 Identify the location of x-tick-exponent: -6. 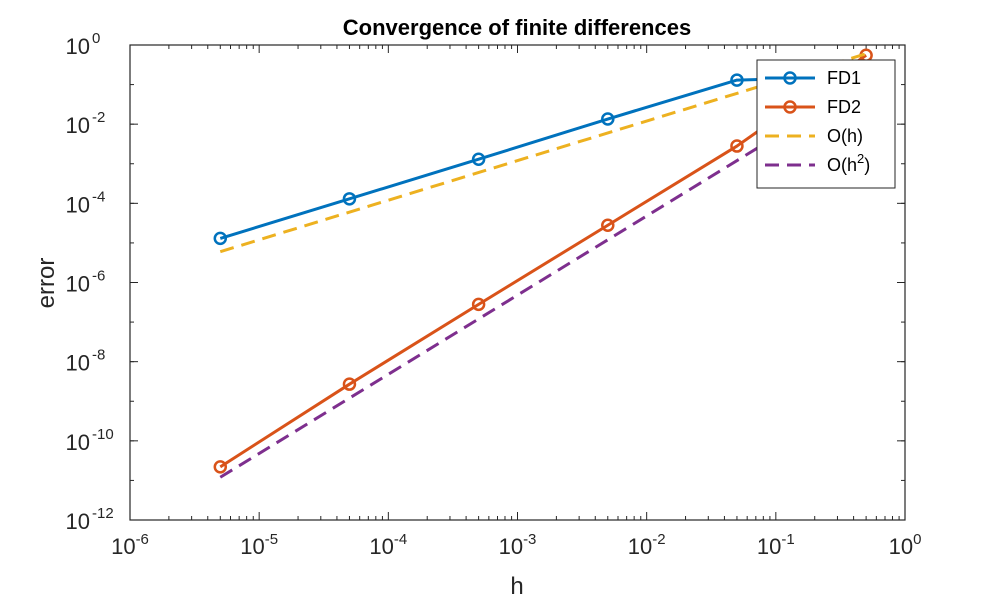
(142, 539).